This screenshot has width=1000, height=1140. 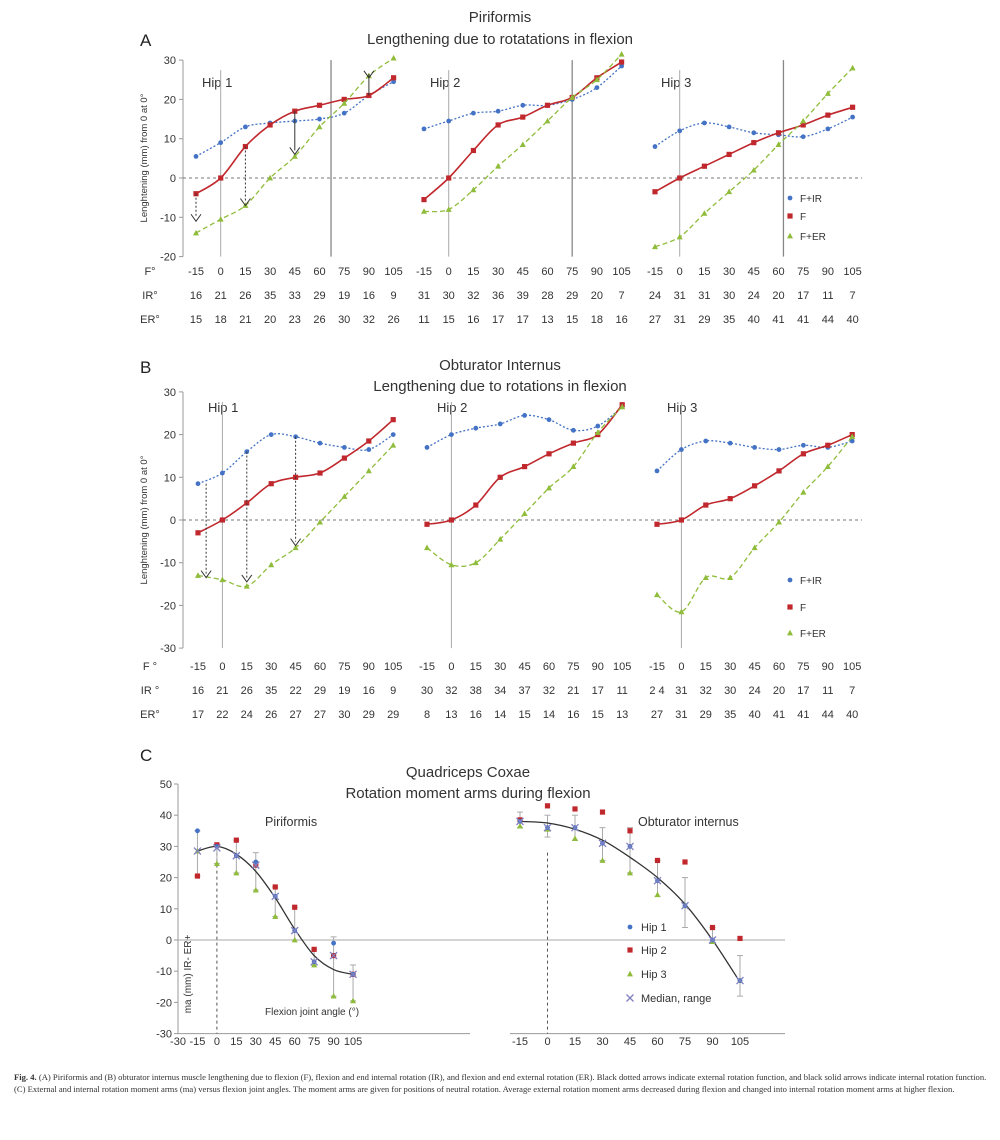 What do you see at coordinates (524, 691) in the screenshot?
I see `ir-row-value: 37` at bounding box center [524, 691].